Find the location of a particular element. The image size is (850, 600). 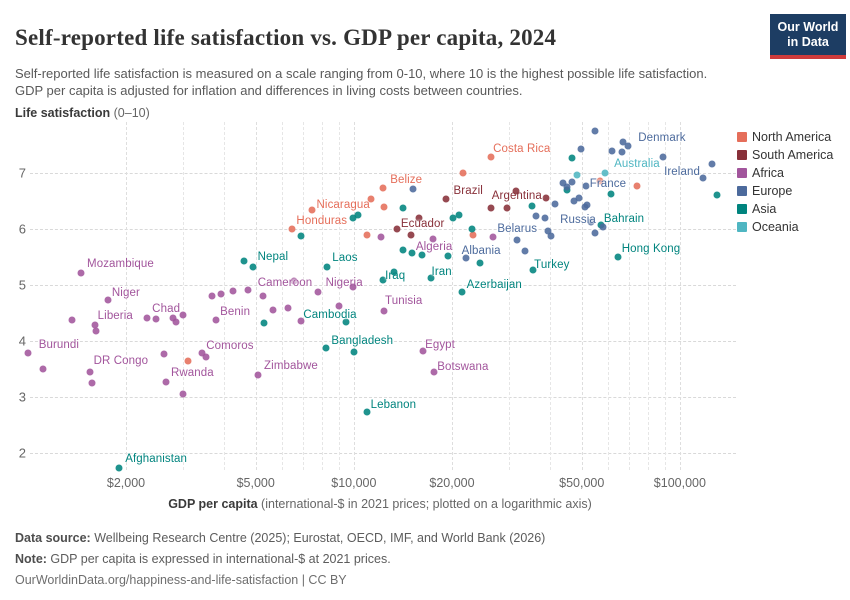

data-point-burundi is located at coordinates (28, 353).